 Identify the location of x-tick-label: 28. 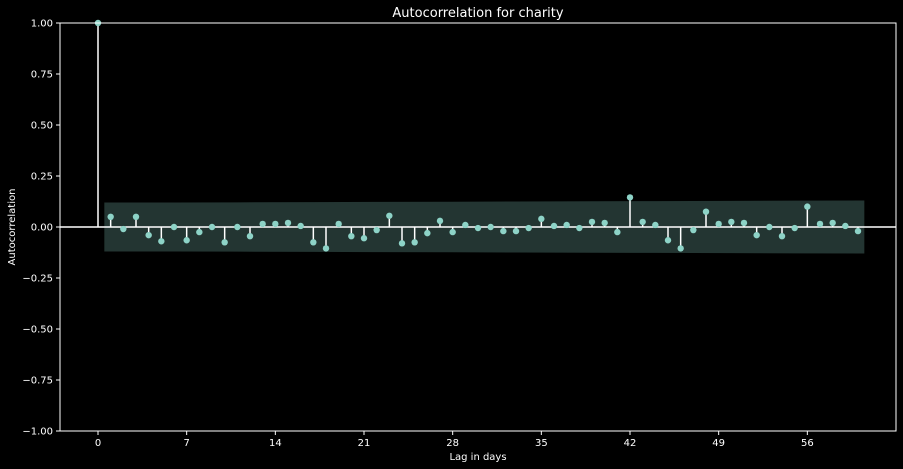
(452, 443).